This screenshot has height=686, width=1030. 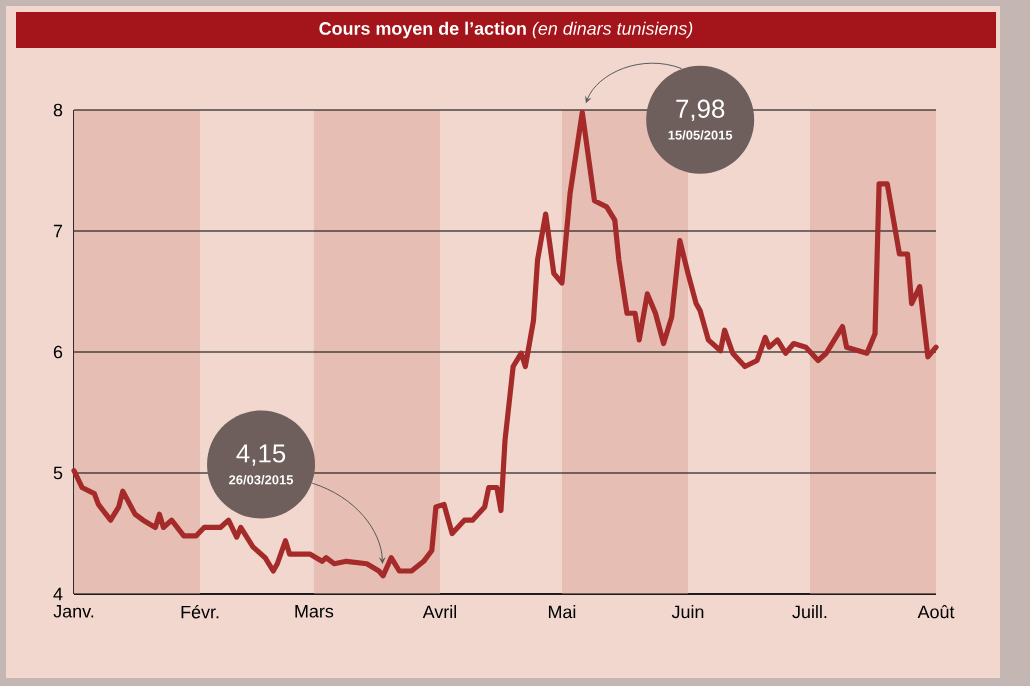 I want to click on y-tick-label: 5, so click(x=58, y=473).